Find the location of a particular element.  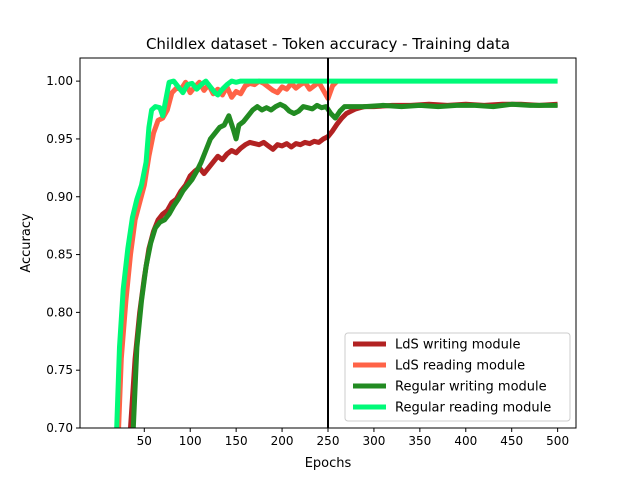

x-axis-label: Epochs is located at coordinates (328, 463).